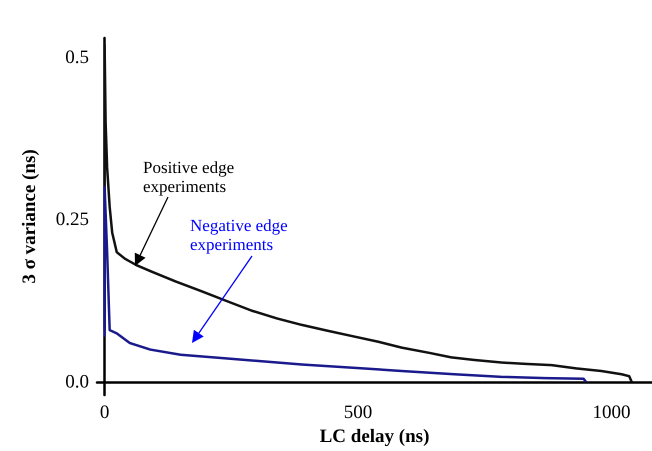 The width and height of the screenshot is (652, 451). I want to click on y-tick-label: 0.5, so click(77, 57).